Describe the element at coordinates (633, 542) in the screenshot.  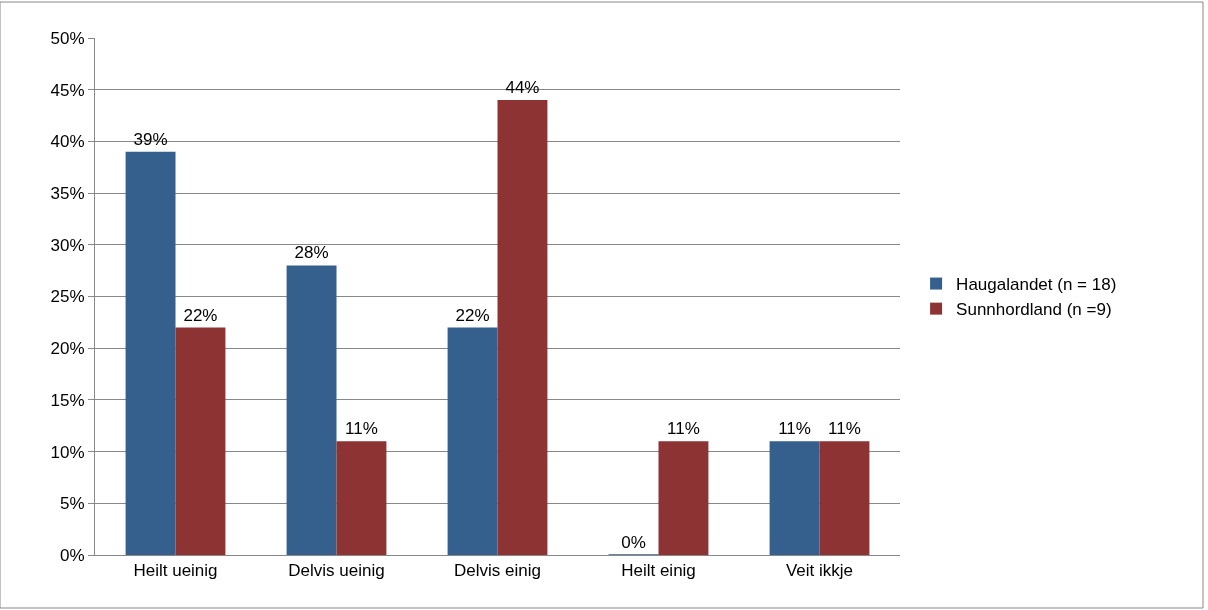
I see `data-label: 0%` at that location.